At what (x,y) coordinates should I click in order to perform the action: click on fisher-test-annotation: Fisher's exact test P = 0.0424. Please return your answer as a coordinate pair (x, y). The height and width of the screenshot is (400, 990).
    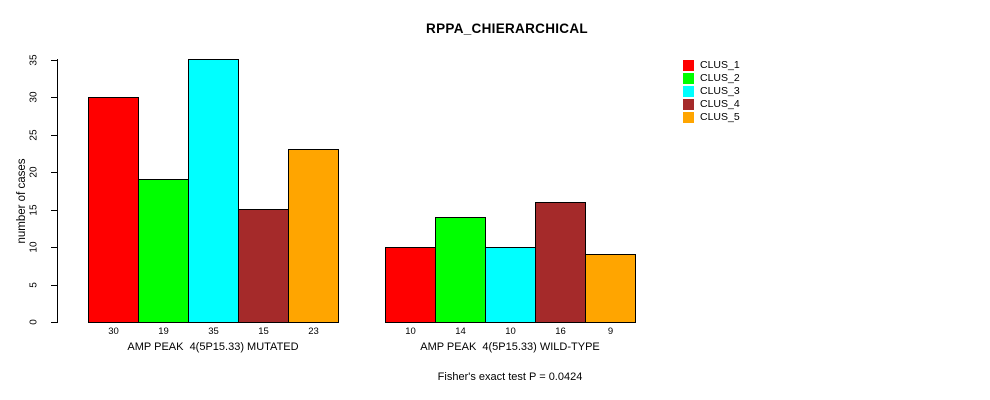
    Looking at the image, I should click on (510, 377).